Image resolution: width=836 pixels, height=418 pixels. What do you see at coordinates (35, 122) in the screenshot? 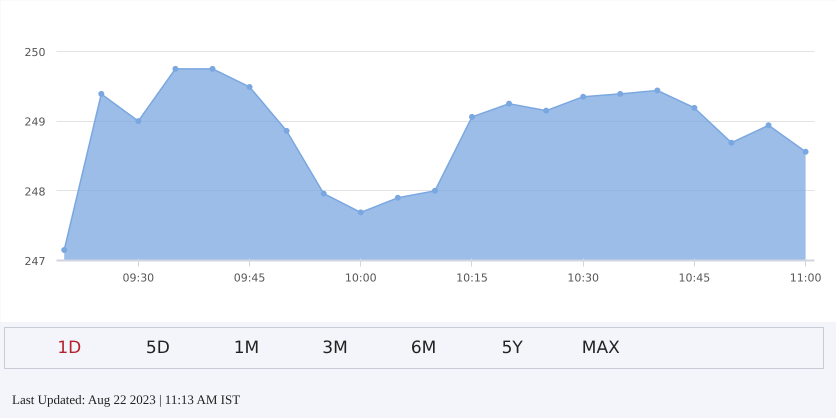
I see `y-tick-label: 249` at bounding box center [35, 122].